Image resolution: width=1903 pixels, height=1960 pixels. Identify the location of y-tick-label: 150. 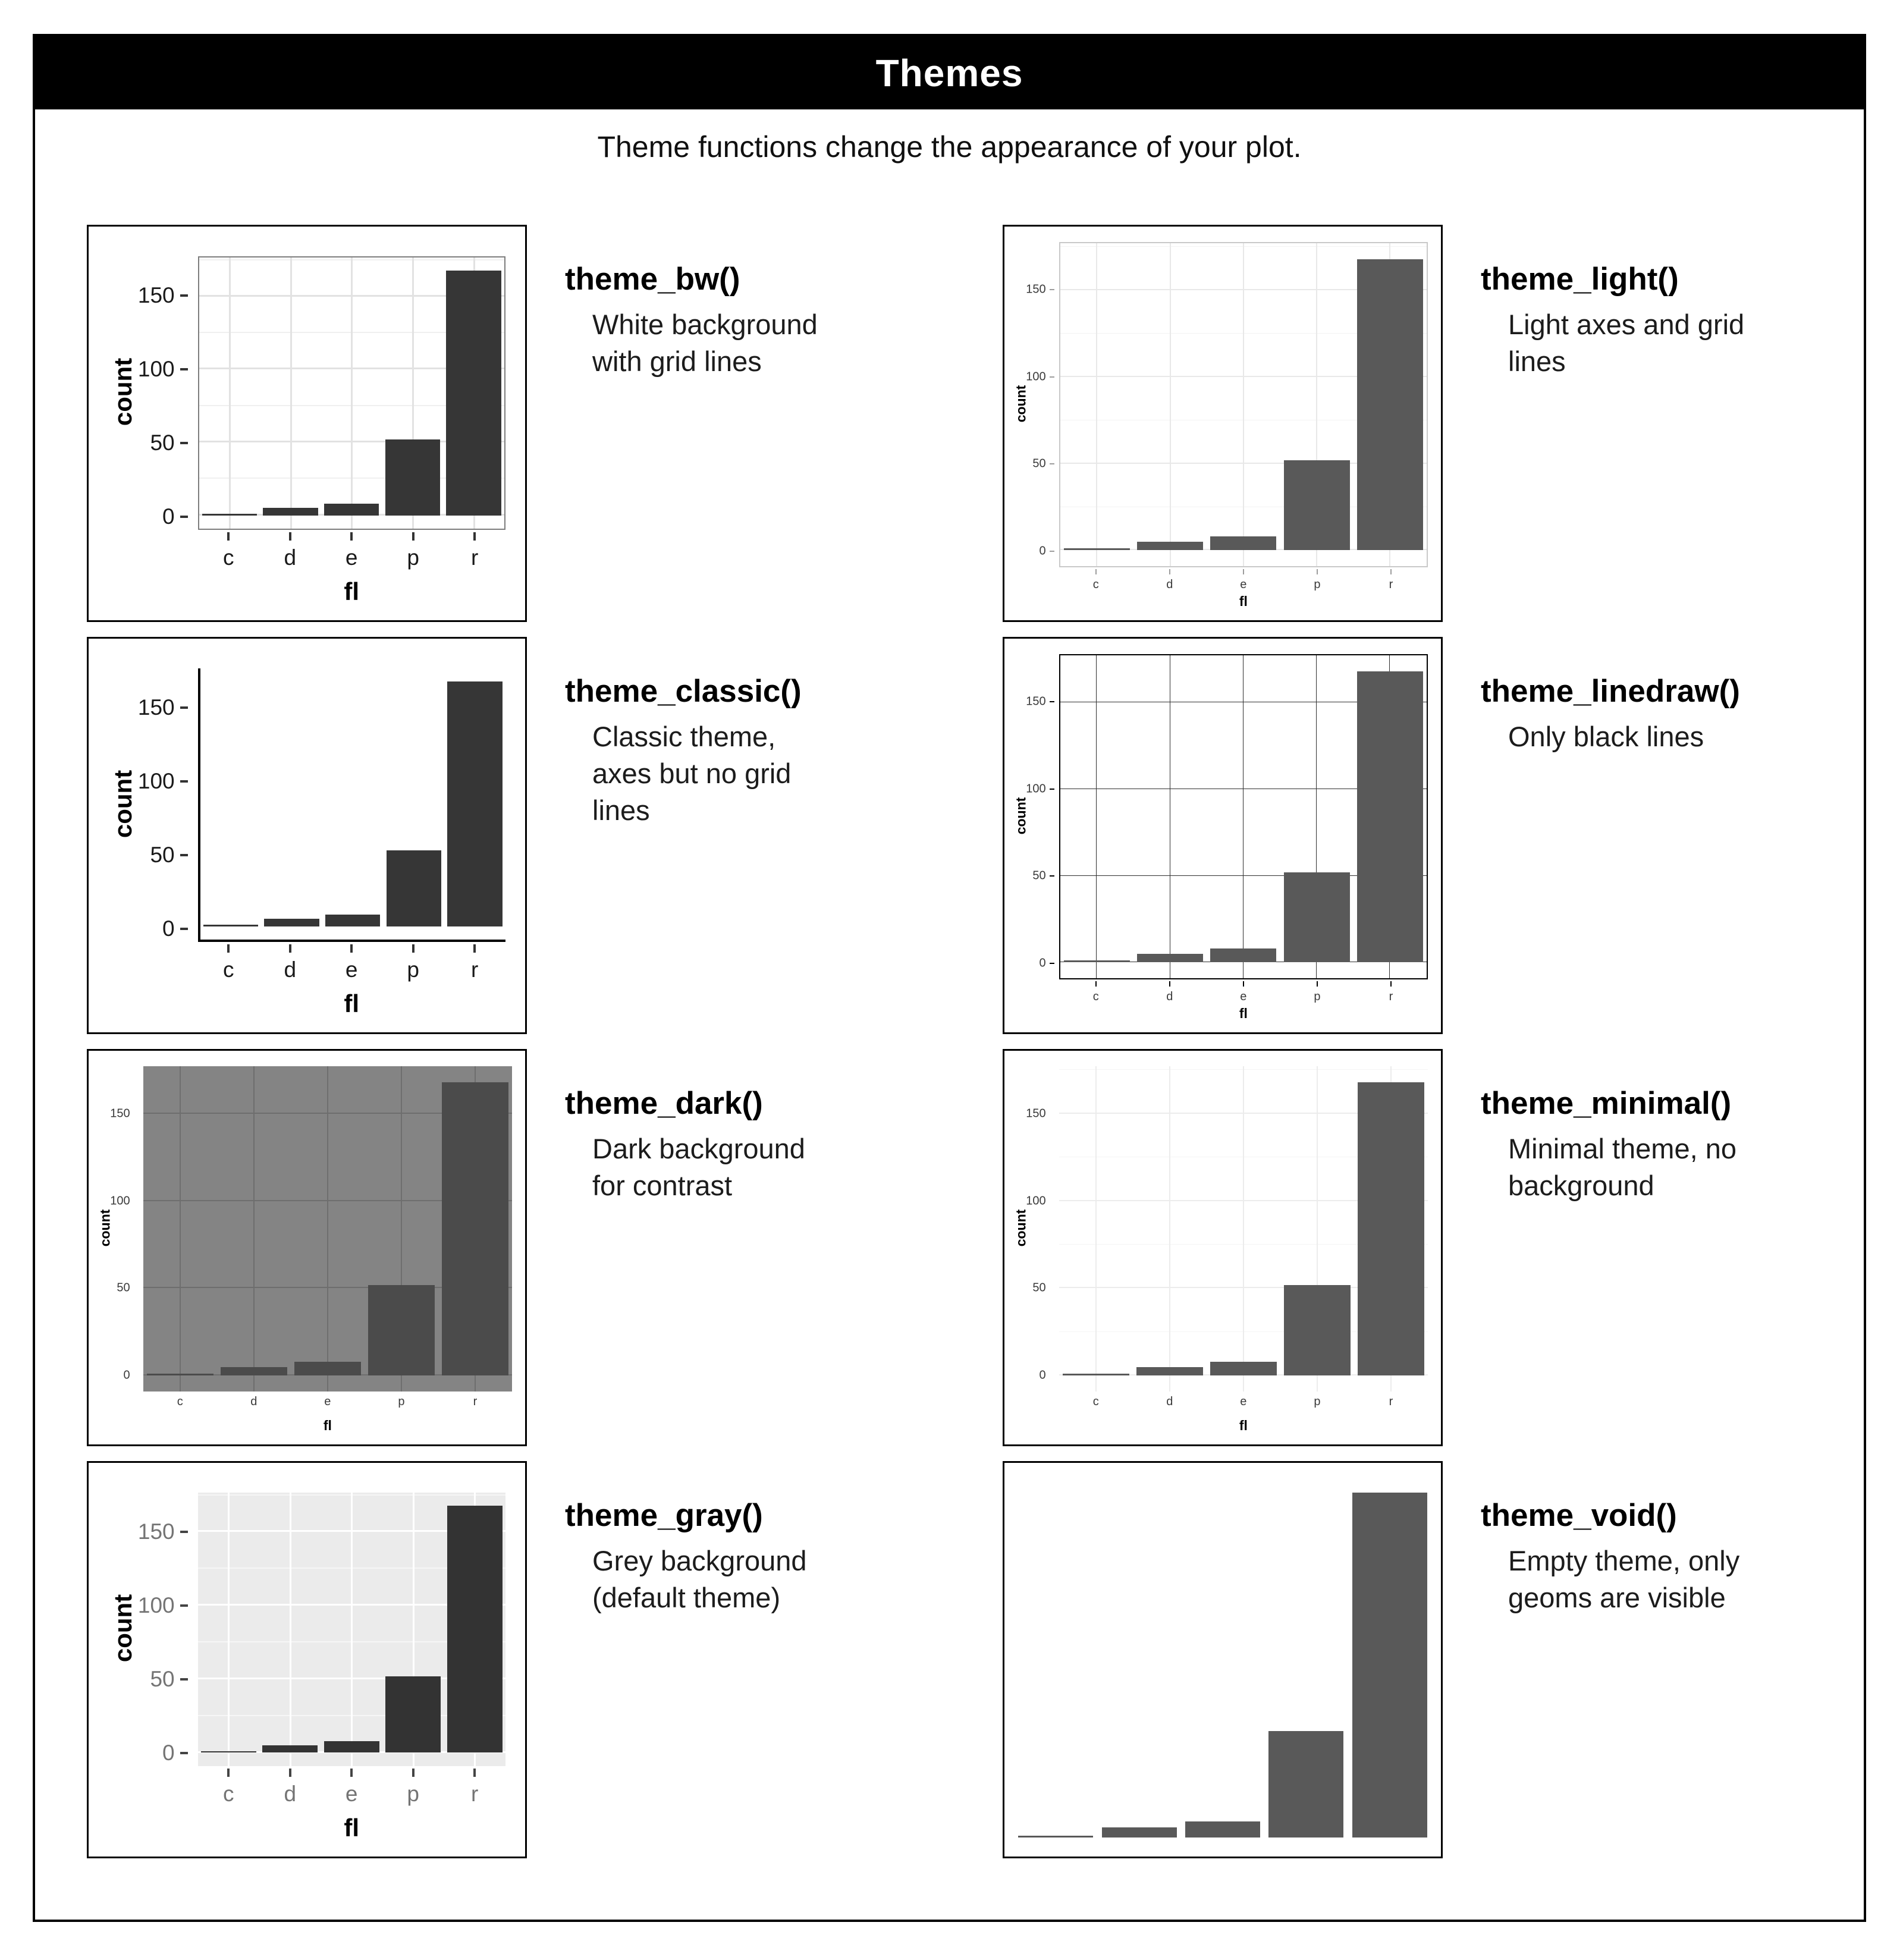
(156, 1531).